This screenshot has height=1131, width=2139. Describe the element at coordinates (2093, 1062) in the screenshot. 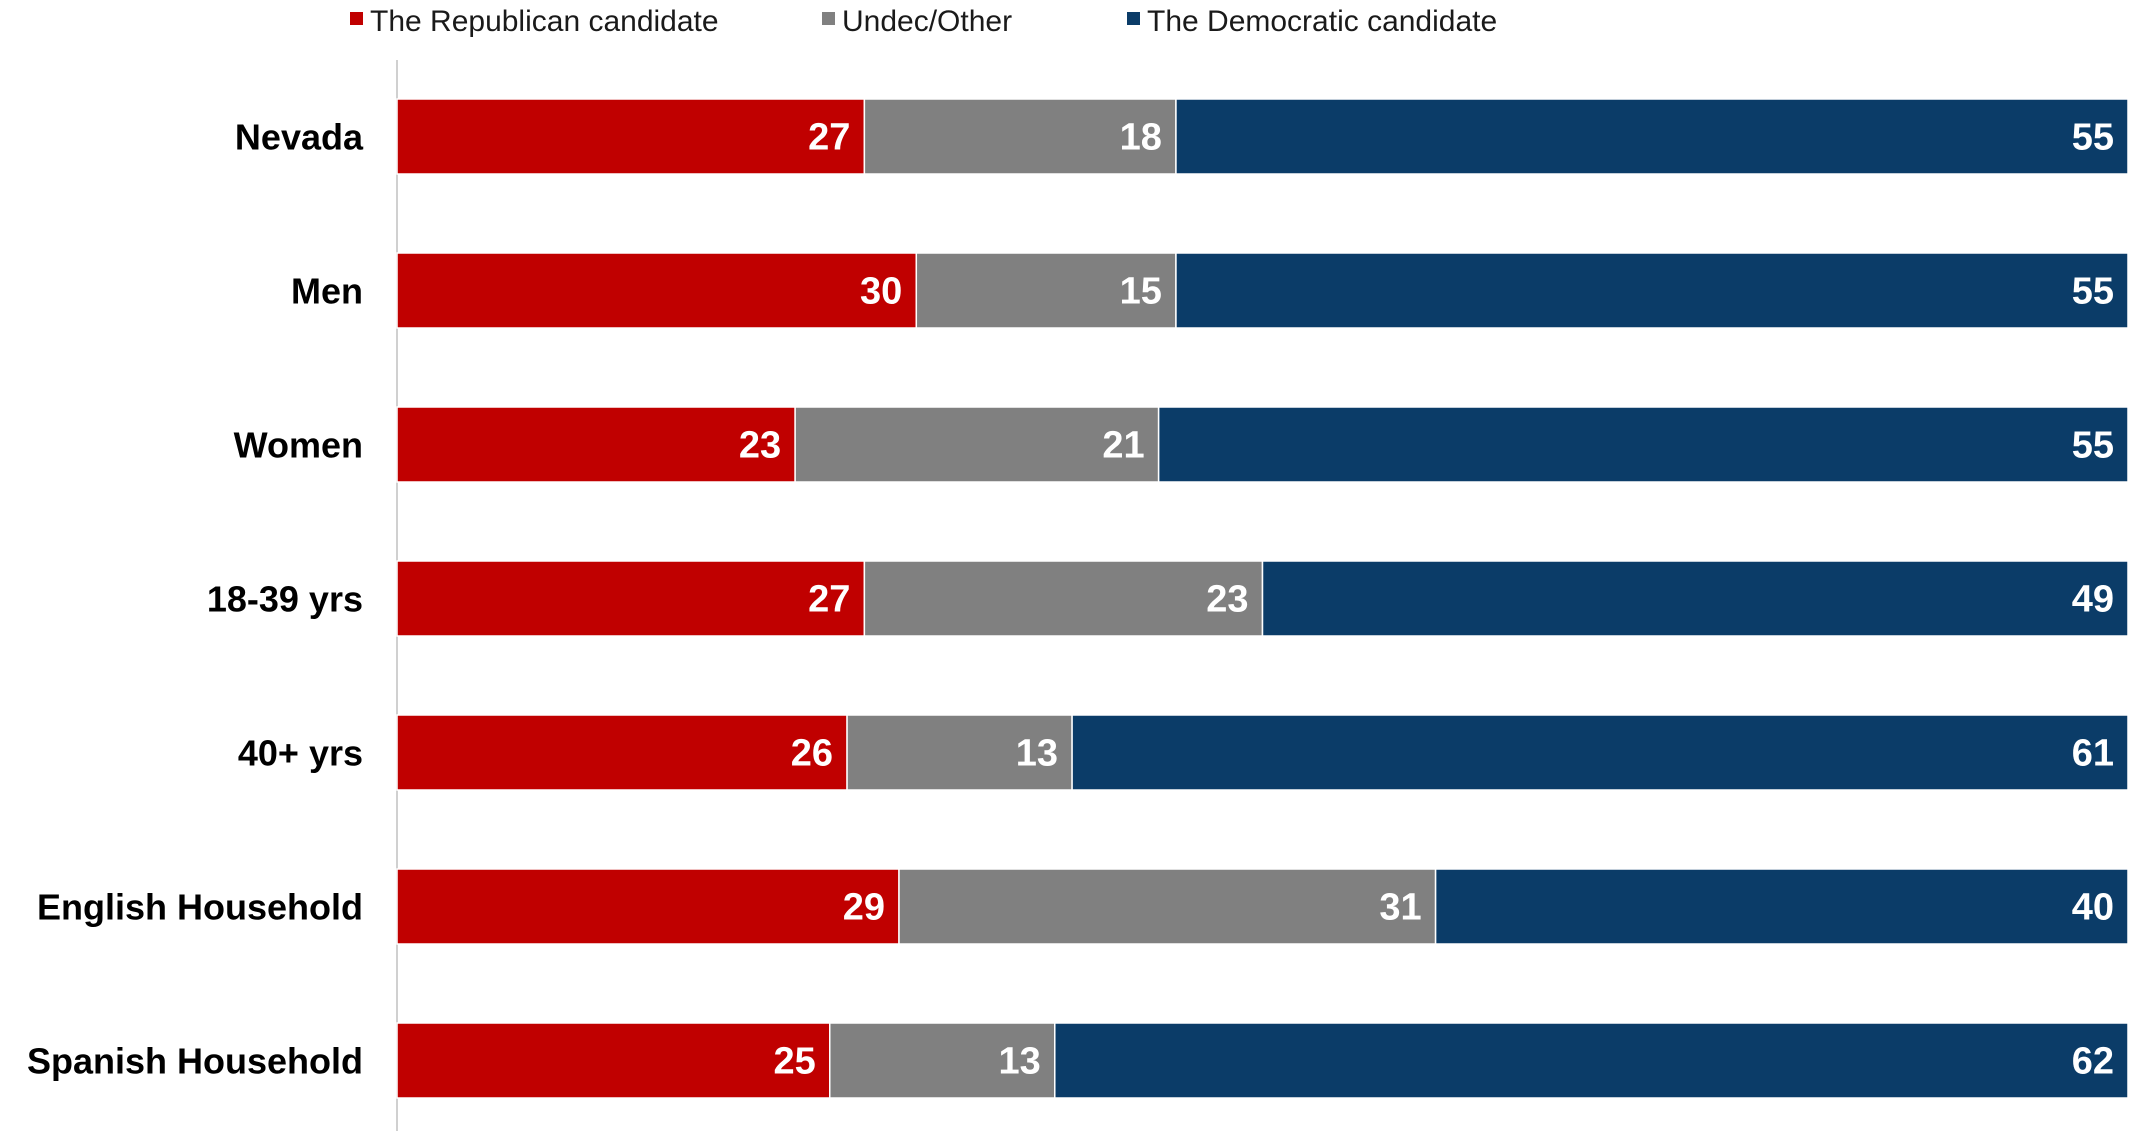

I see `value-label: 62` at that location.